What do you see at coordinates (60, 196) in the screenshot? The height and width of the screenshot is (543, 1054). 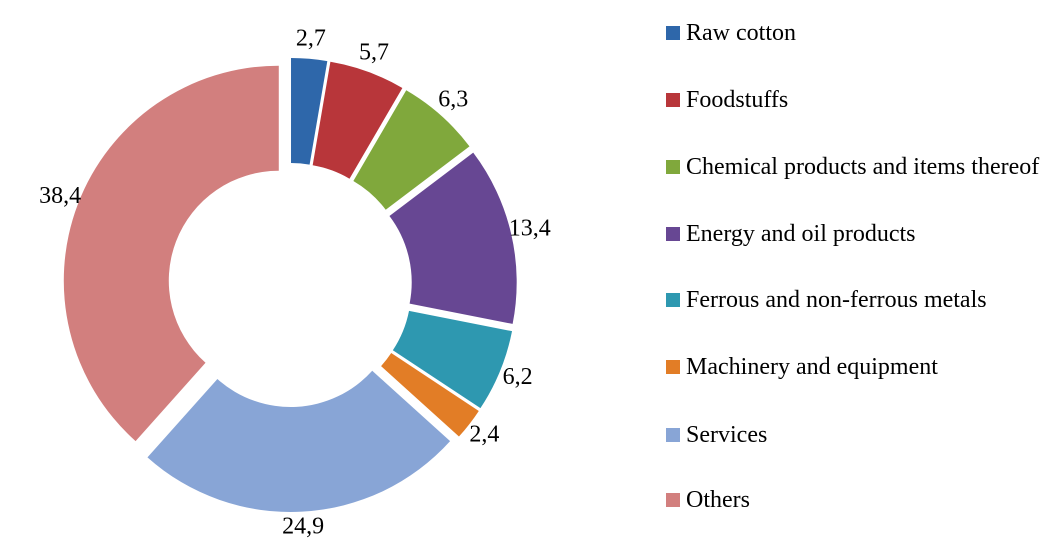 I see `data-label: 38,4` at bounding box center [60, 196].